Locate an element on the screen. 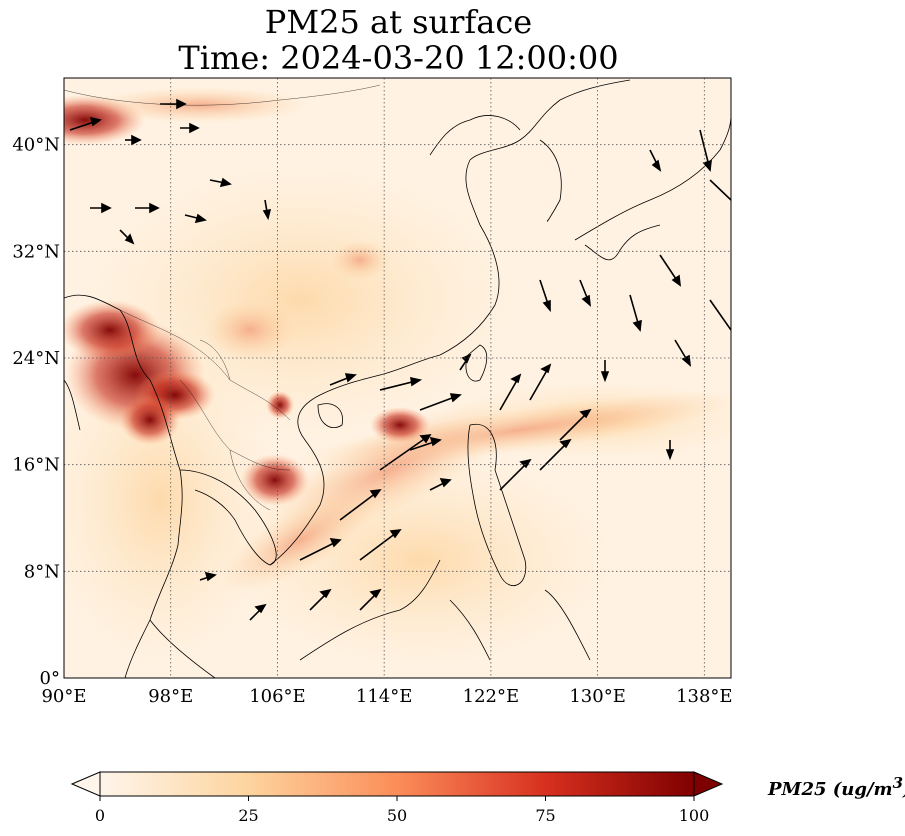 The width and height of the screenshot is (905, 836). lat-tick-label: 8°N is located at coordinates (42, 571).